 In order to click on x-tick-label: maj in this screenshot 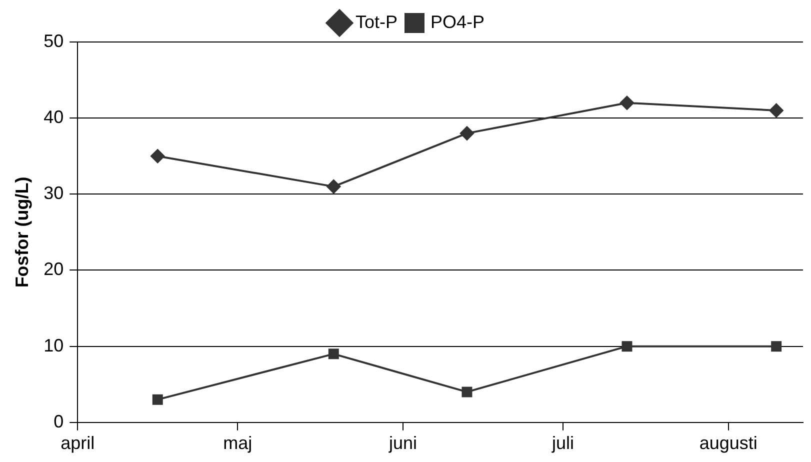, I will do `click(237, 443)`.